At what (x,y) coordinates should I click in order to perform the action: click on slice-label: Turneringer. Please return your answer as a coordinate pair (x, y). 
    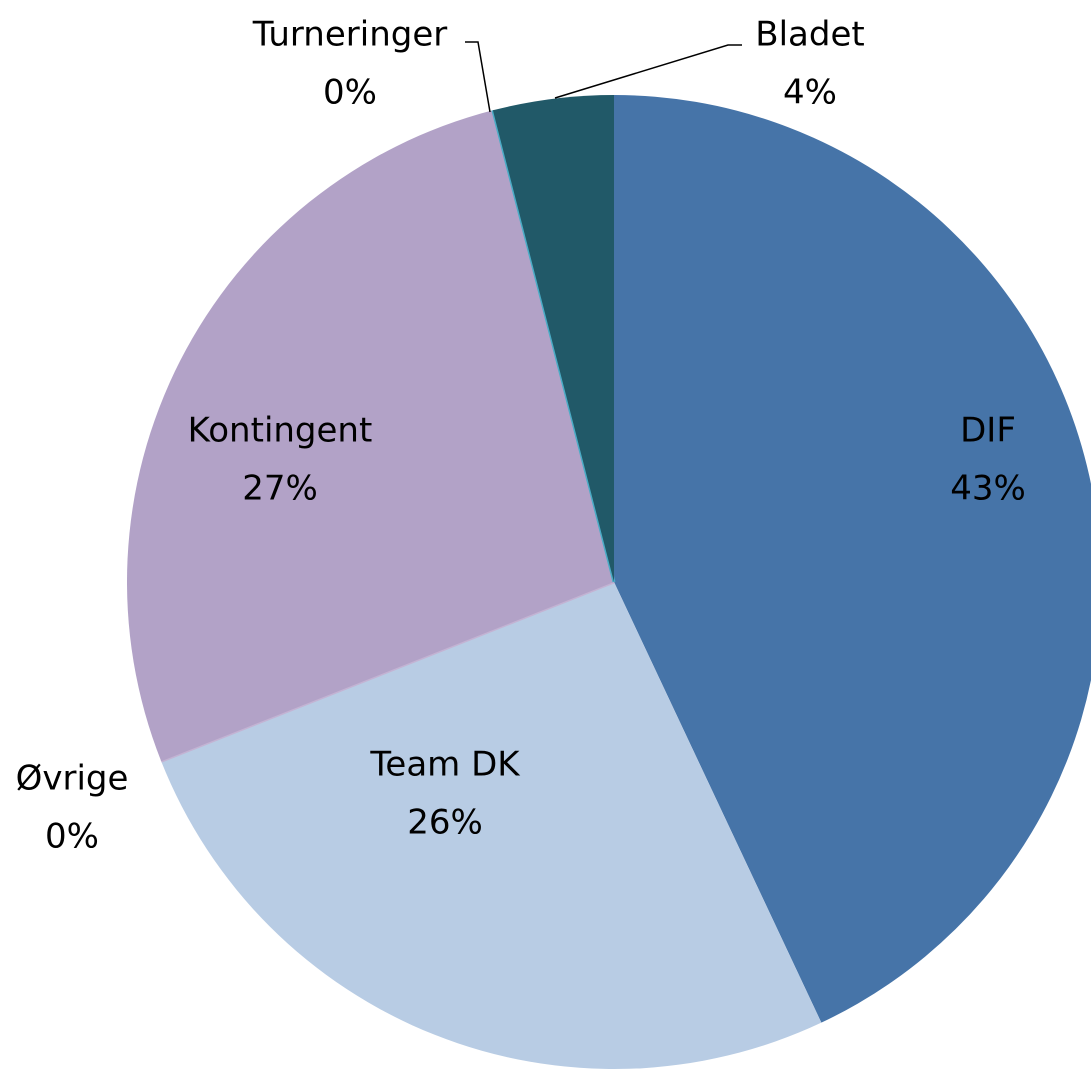
    Looking at the image, I should click on (349, 35).